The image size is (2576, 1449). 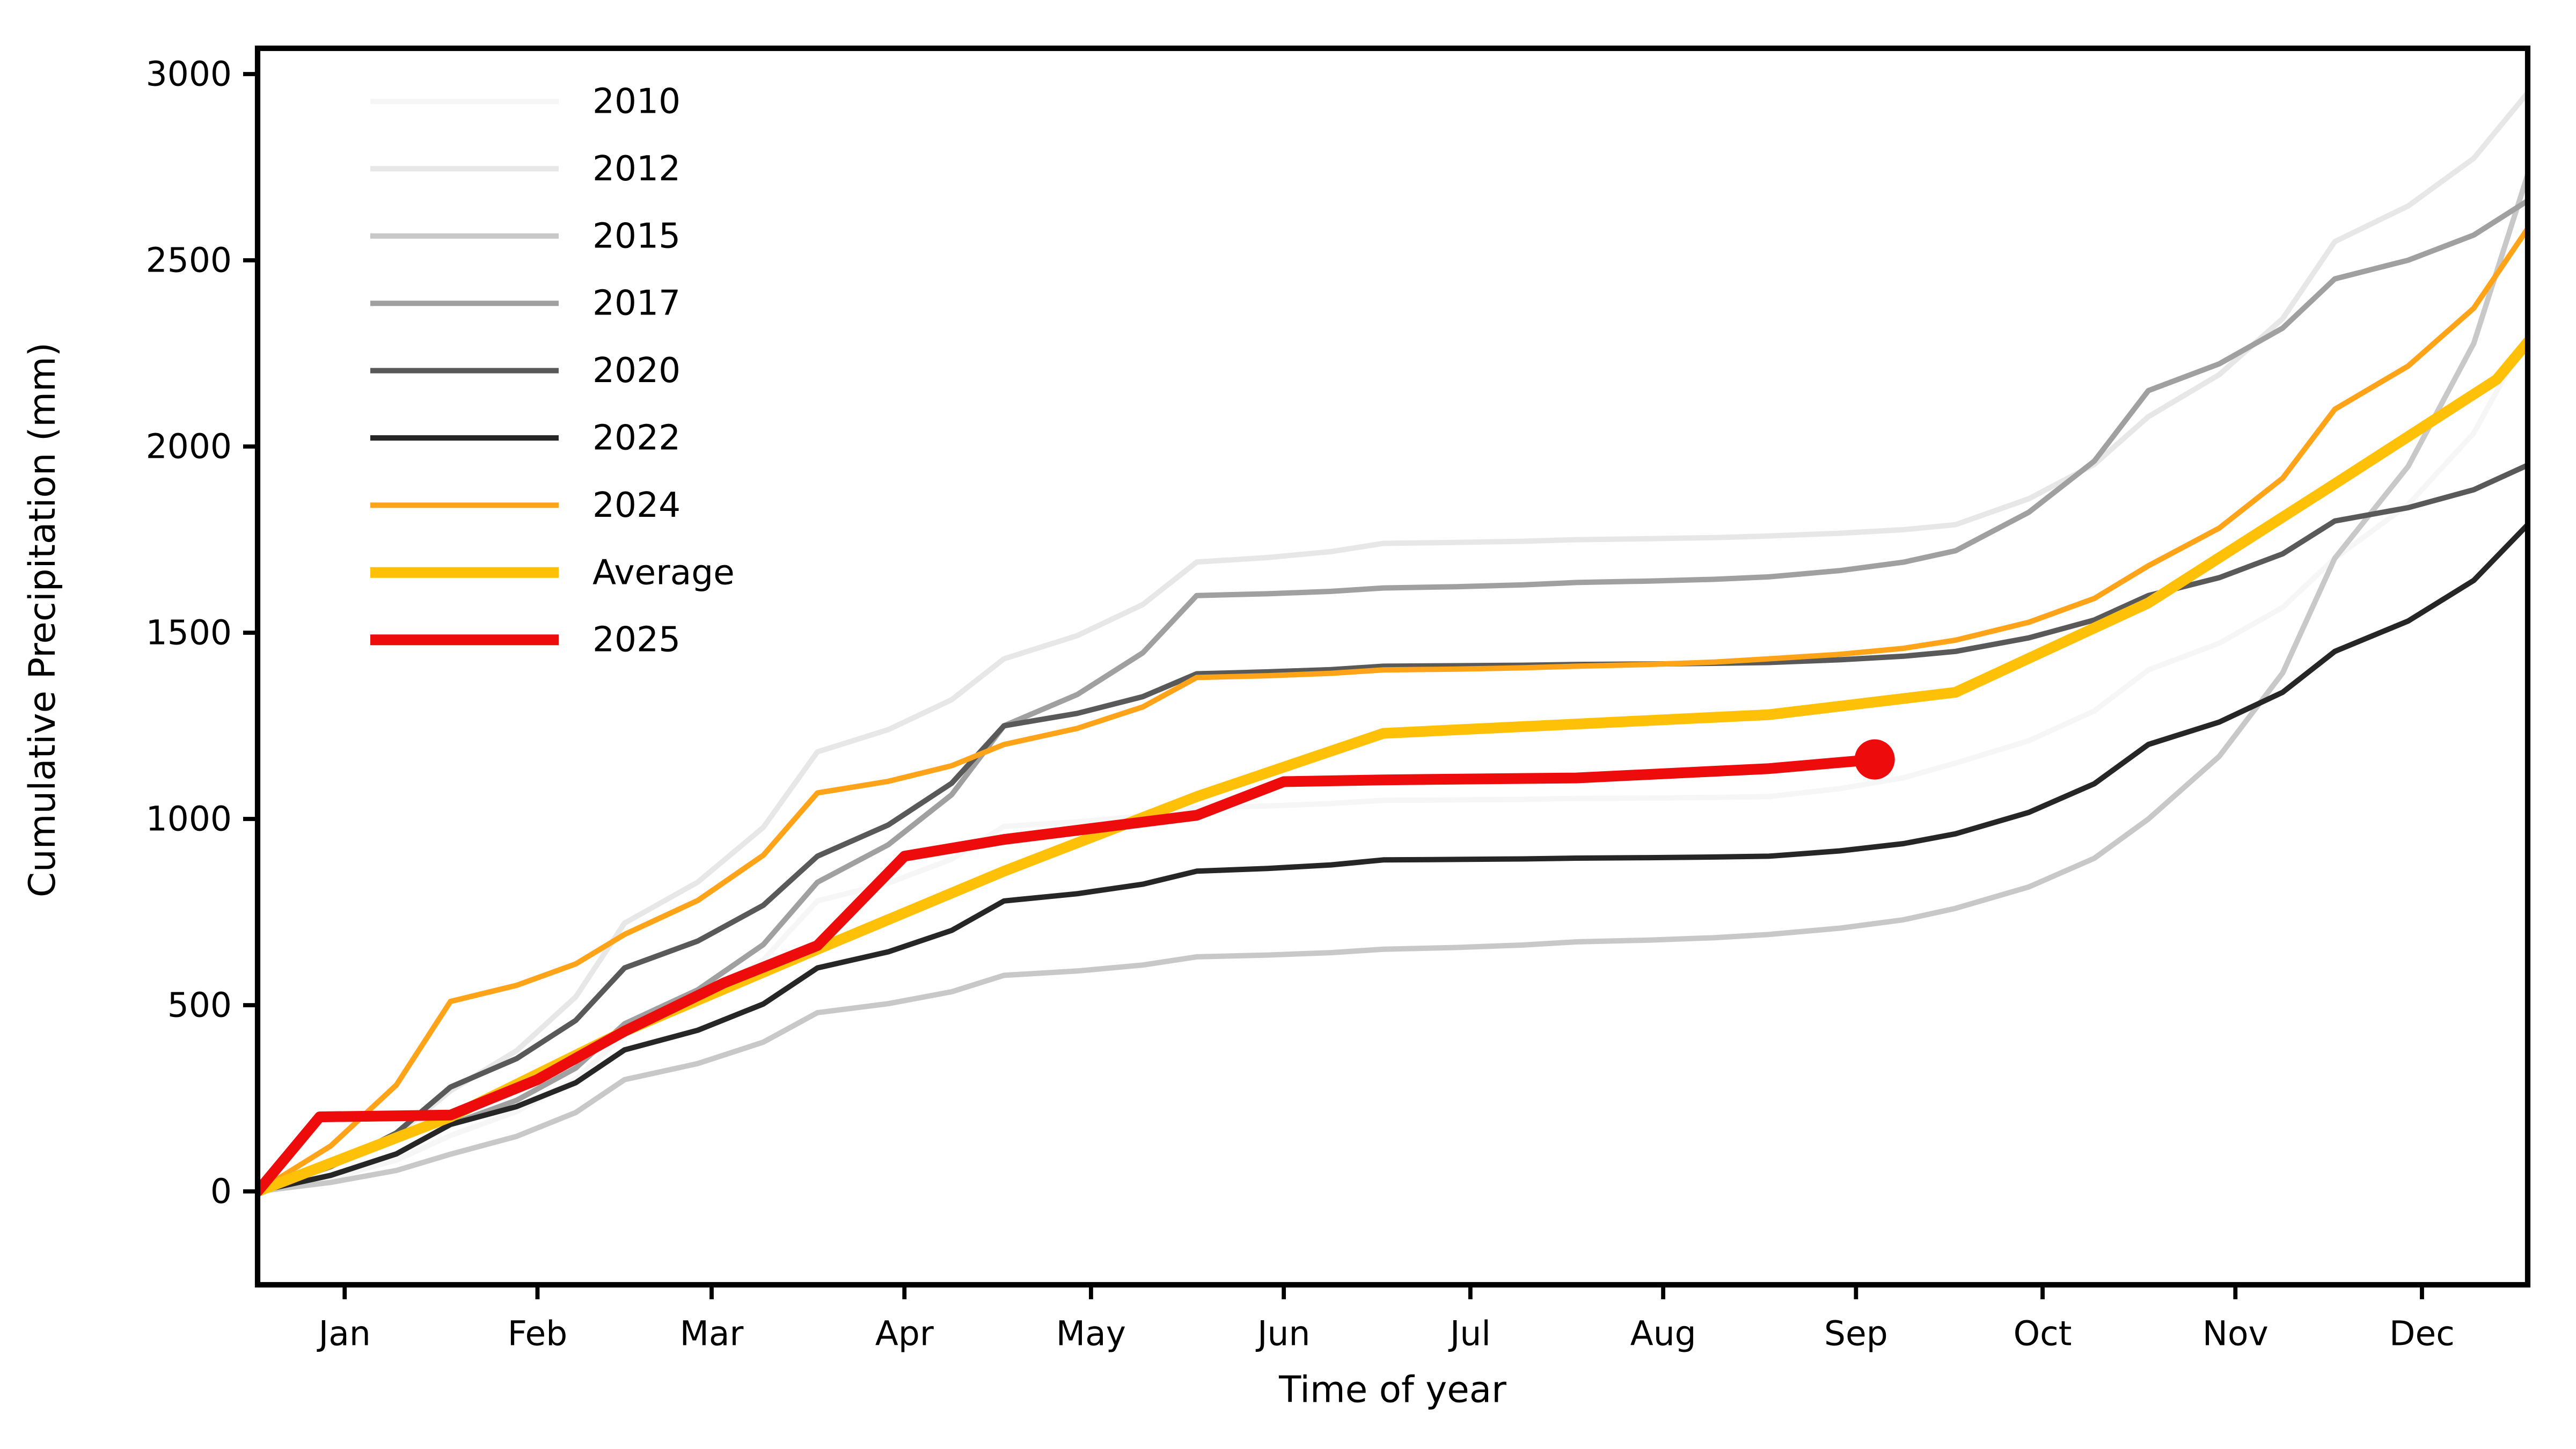 What do you see at coordinates (344, 1333) in the screenshot?
I see `x-tick-label-jan: Jan` at bounding box center [344, 1333].